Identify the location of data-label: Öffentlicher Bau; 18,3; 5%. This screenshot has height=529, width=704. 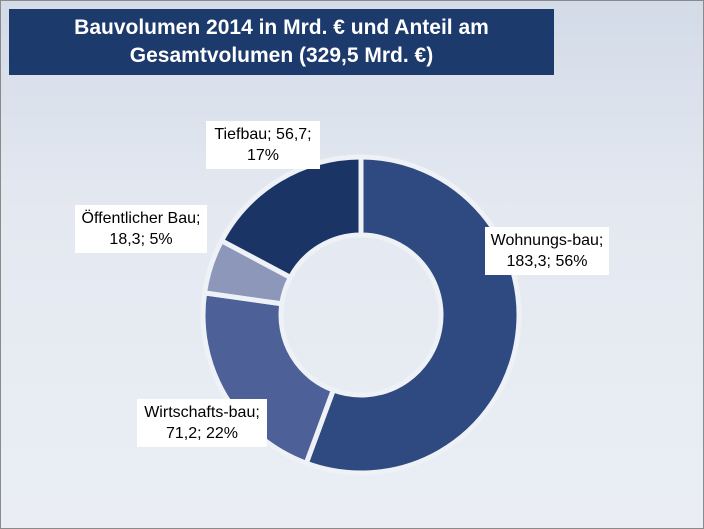
(141, 229).